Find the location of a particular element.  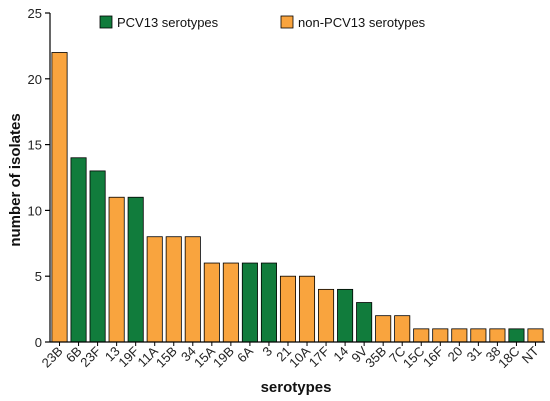

x-tick-label-23F: 23F is located at coordinates (90, 356).